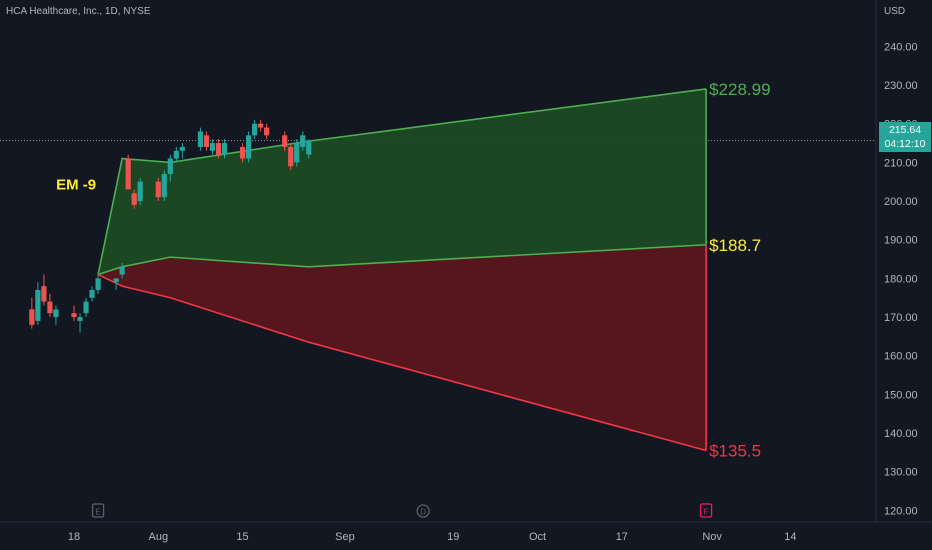  I want to click on last-price: 215.64, so click(905, 130).